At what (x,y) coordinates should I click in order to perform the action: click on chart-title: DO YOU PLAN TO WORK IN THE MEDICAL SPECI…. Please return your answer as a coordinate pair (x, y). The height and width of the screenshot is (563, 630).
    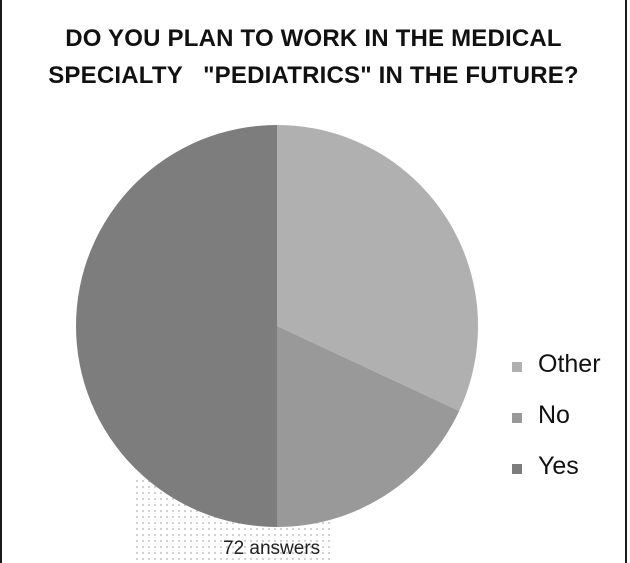
    Looking at the image, I should click on (313, 57).